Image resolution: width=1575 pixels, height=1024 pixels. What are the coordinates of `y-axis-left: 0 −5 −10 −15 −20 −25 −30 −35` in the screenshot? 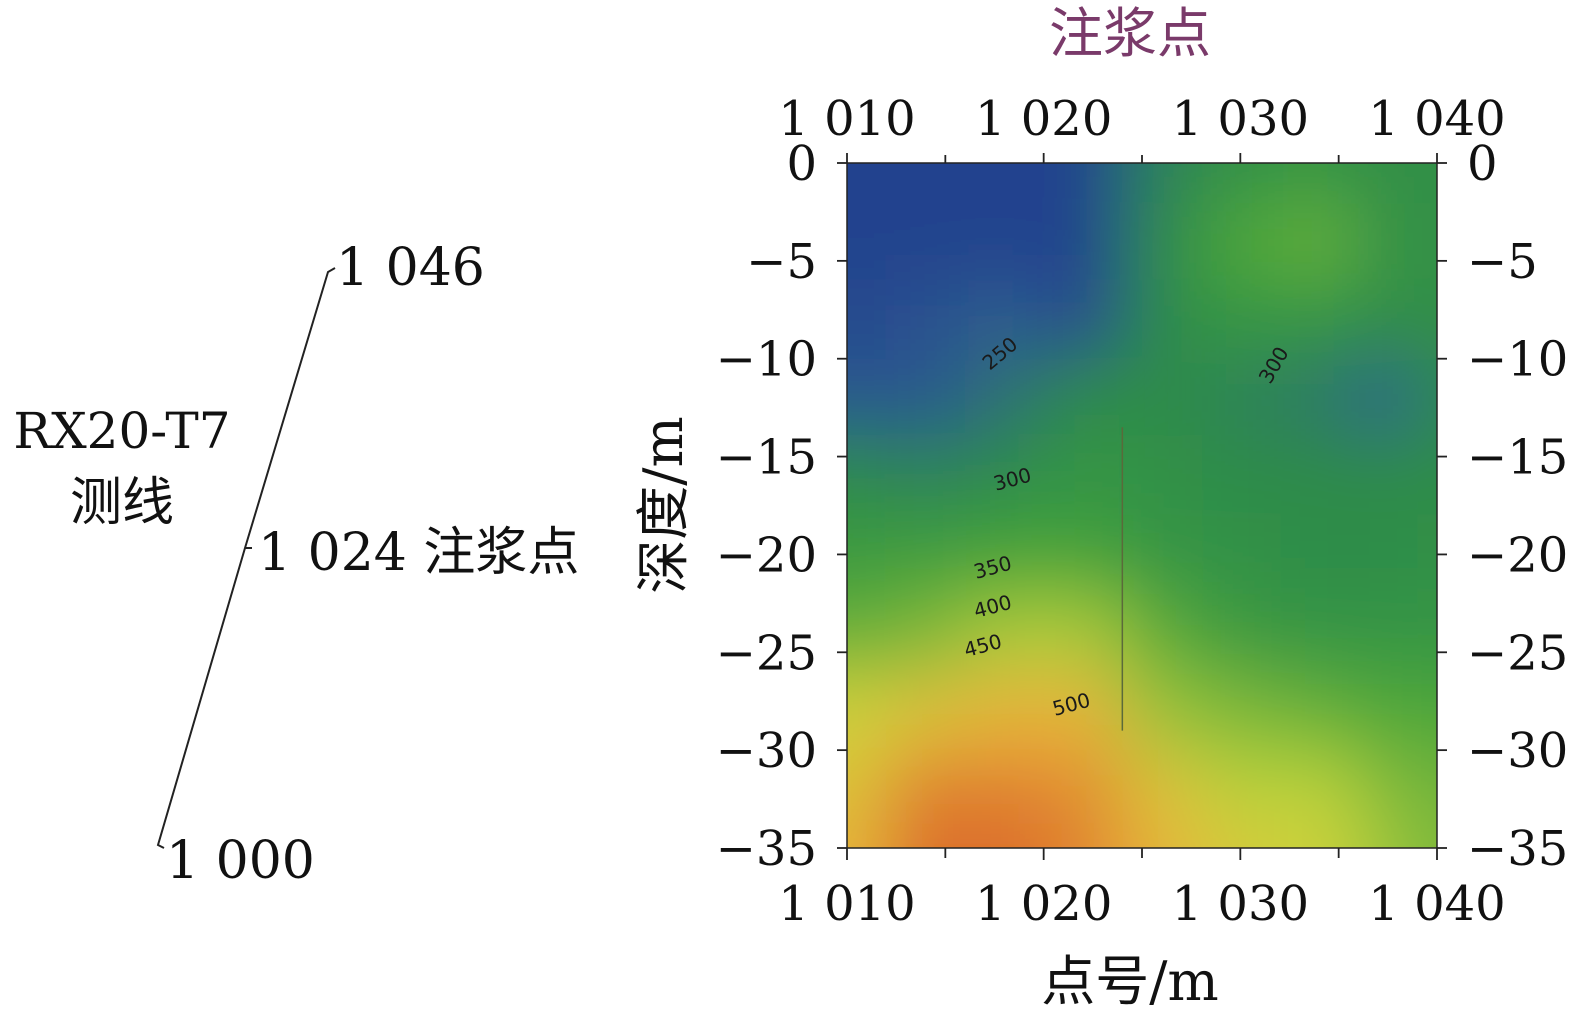 It's located at (781, 506).